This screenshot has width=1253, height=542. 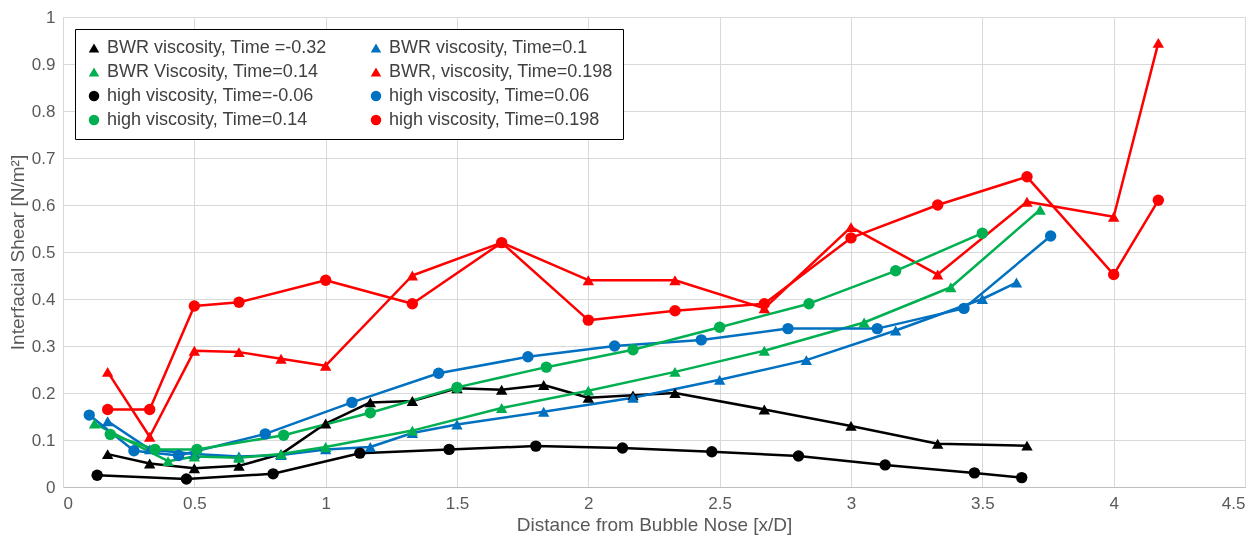 What do you see at coordinates (1114, 503) in the screenshot?
I see `x-tick-label: 4` at bounding box center [1114, 503].